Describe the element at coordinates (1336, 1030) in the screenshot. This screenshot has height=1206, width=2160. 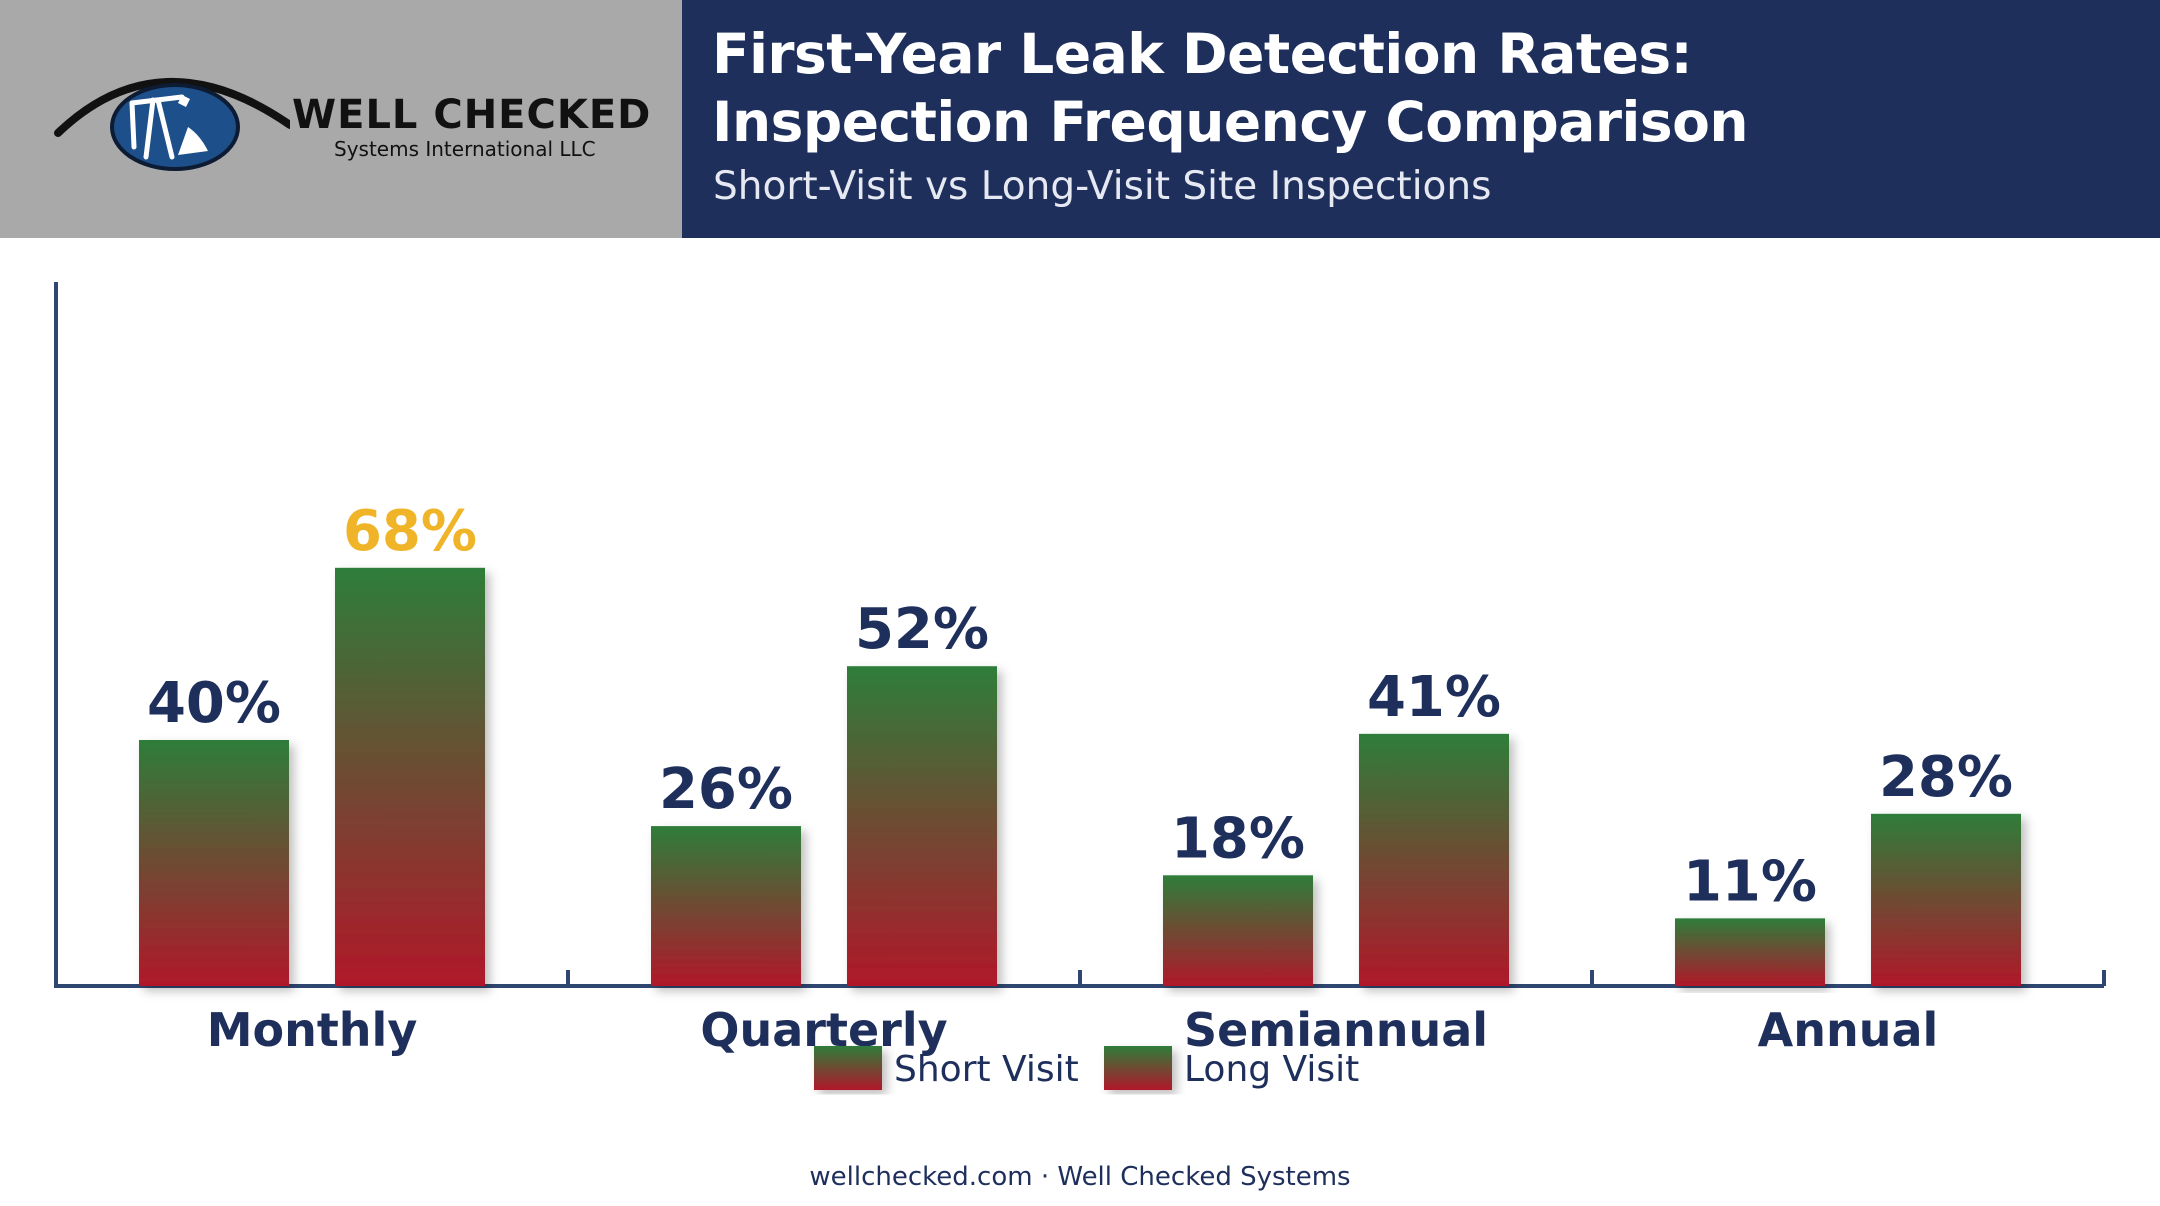
I see `x-tick-label: Semiannual` at that location.